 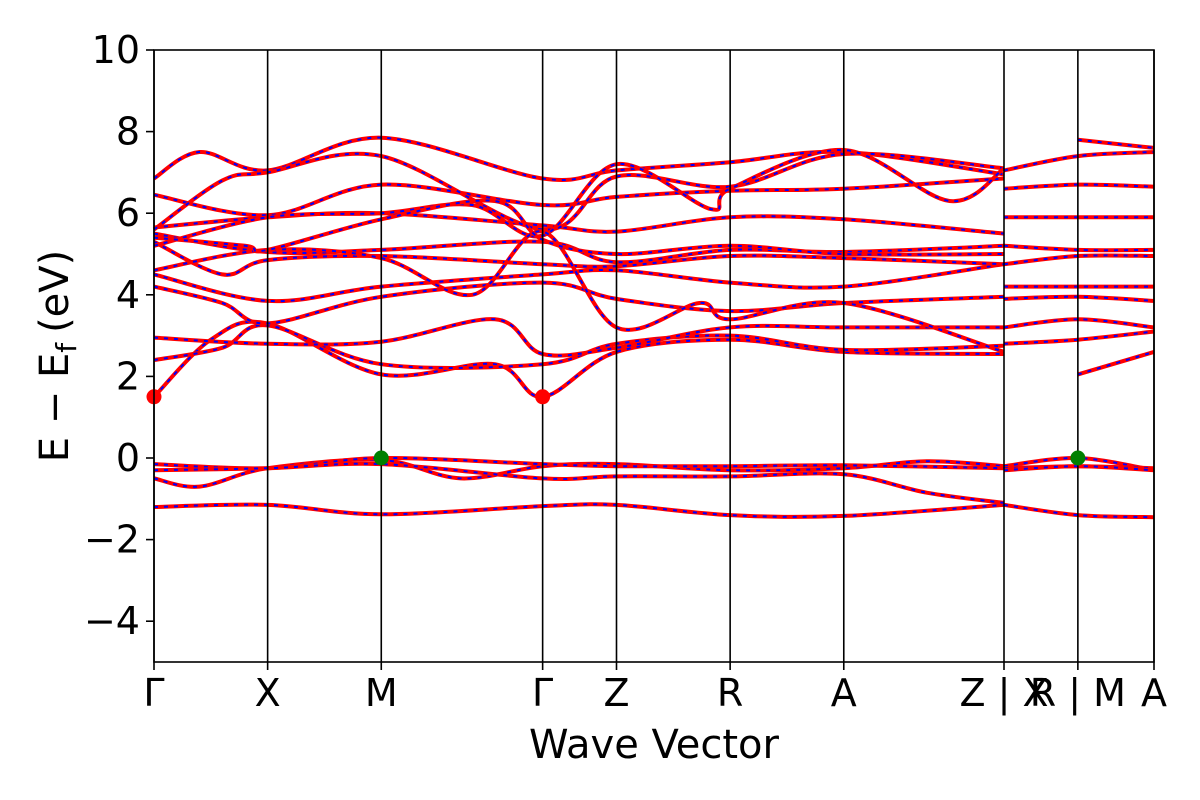 I want to click on x-tick-label-4: Z, so click(x=616, y=693).